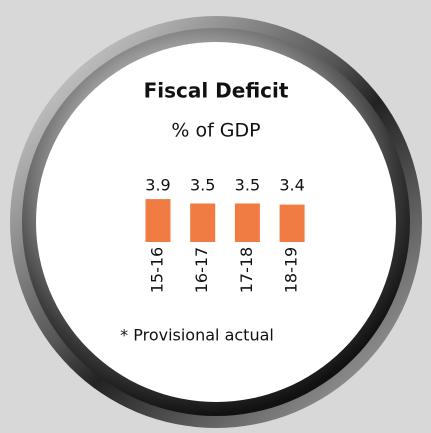 The image size is (431, 433). What do you see at coordinates (216, 91) in the screenshot?
I see `chart-title: Fiscal Deficit` at bounding box center [216, 91].